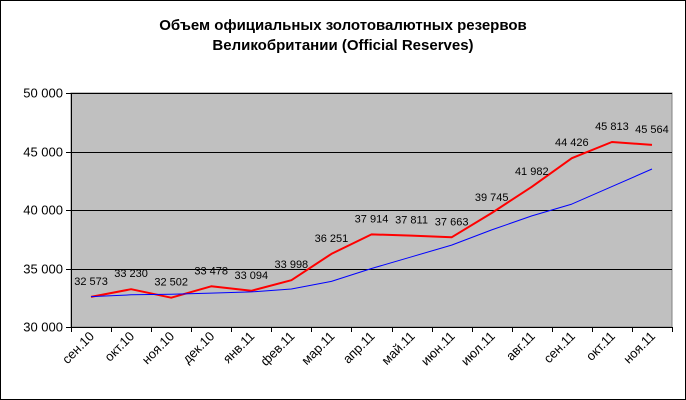 This screenshot has height=400, width=686. What do you see at coordinates (411, 221) in the screenshot?
I see `data-label: 37 811` at bounding box center [411, 221].